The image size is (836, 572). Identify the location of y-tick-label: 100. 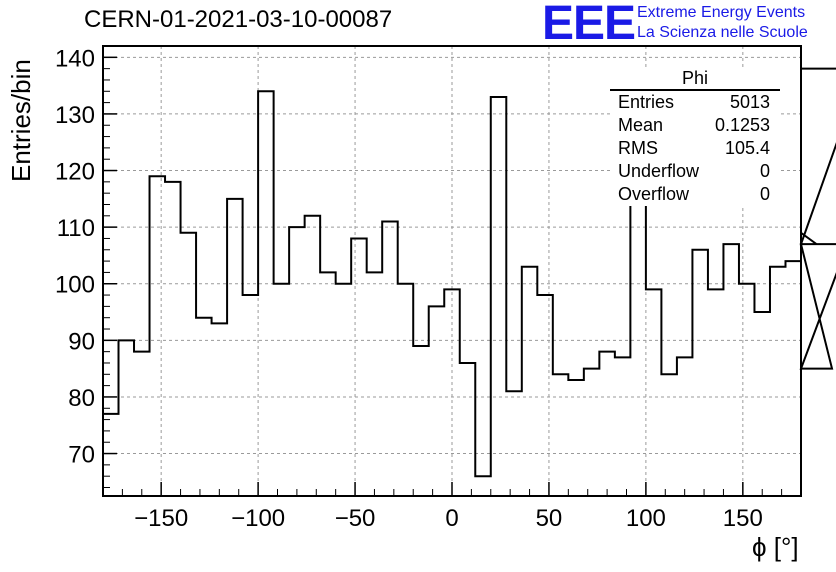
(75, 285).